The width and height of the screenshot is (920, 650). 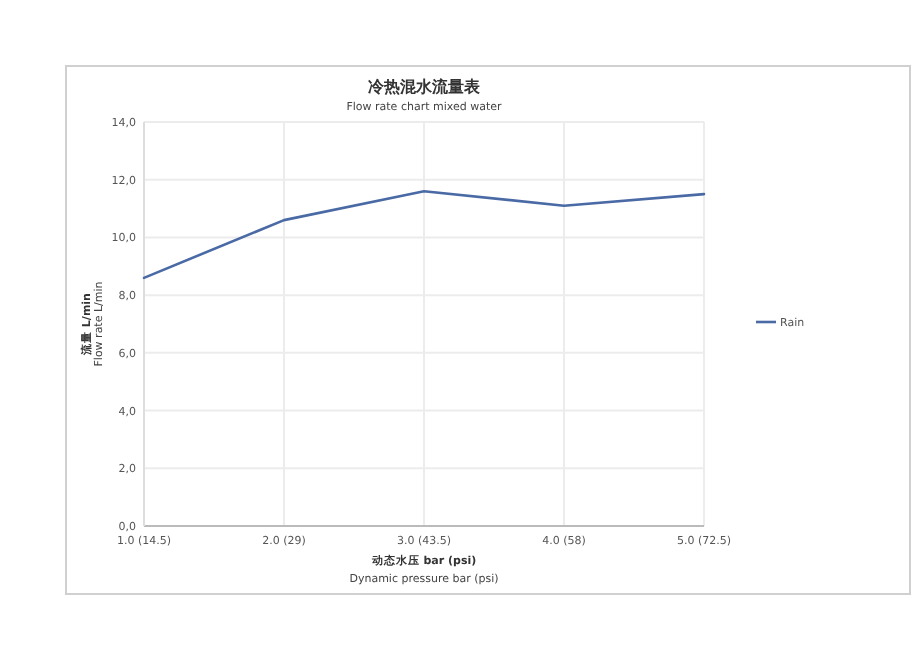 What do you see at coordinates (424, 234) in the screenshot?
I see `line-series` at bounding box center [424, 234].